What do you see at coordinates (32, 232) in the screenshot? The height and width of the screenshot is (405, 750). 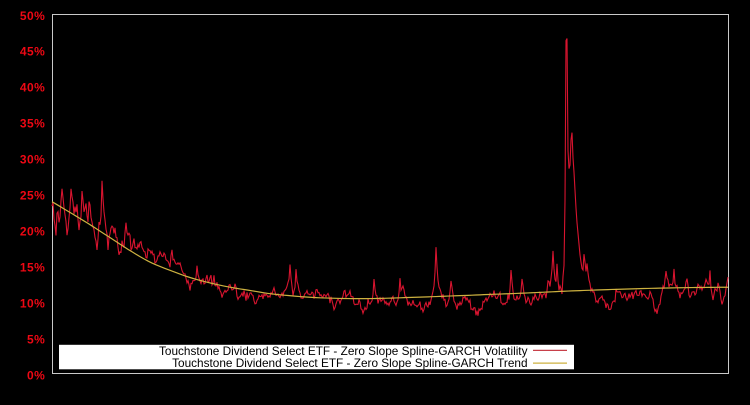 I see `svg-text: 20%` at bounding box center [32, 232].